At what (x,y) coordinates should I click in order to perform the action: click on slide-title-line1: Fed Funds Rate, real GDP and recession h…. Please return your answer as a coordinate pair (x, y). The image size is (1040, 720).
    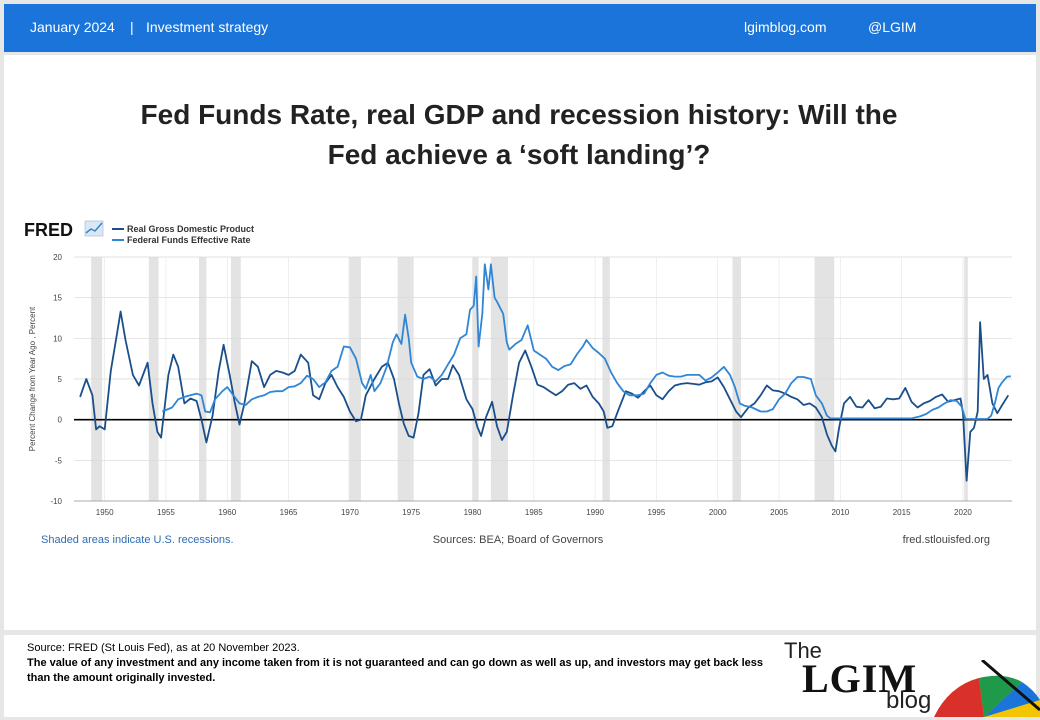
    Looking at the image, I should click on (519, 114).